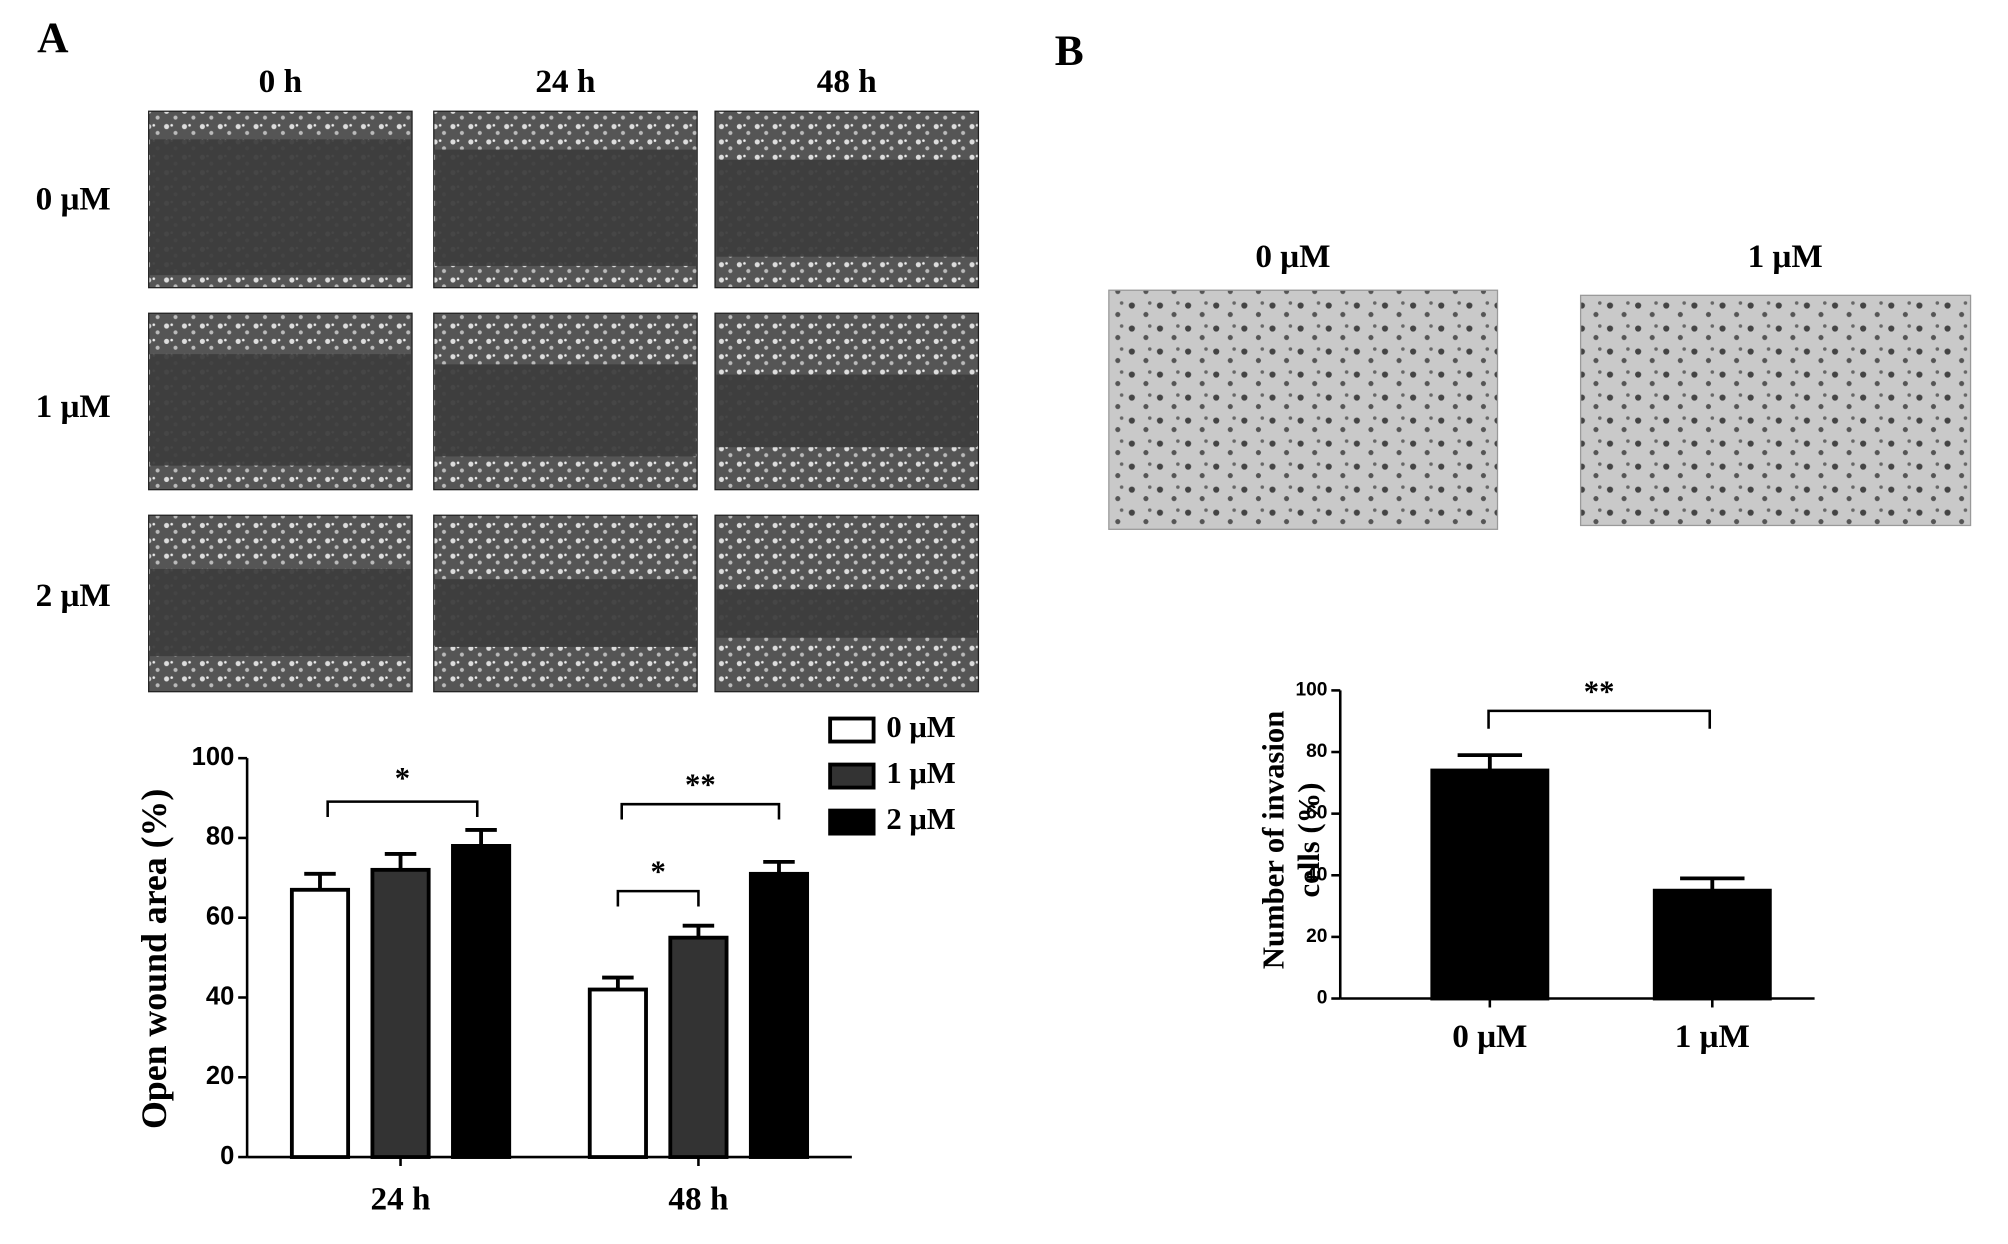 The height and width of the screenshot is (1244, 2008). Describe the element at coordinates (1292, 256) in the screenshot. I see `image-label: 0 μM` at that location.